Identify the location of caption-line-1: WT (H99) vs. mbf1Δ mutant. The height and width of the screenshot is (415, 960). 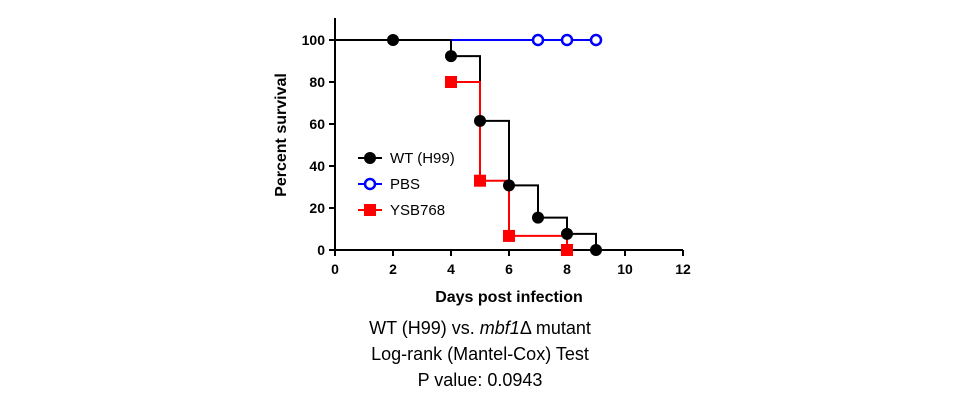
(480, 328).